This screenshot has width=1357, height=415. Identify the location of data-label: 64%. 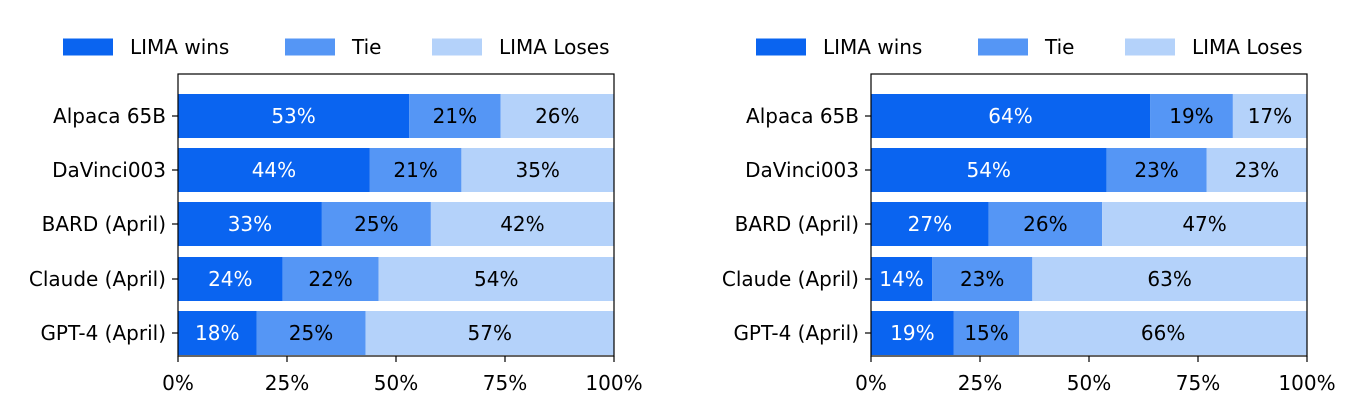
(1010, 116).